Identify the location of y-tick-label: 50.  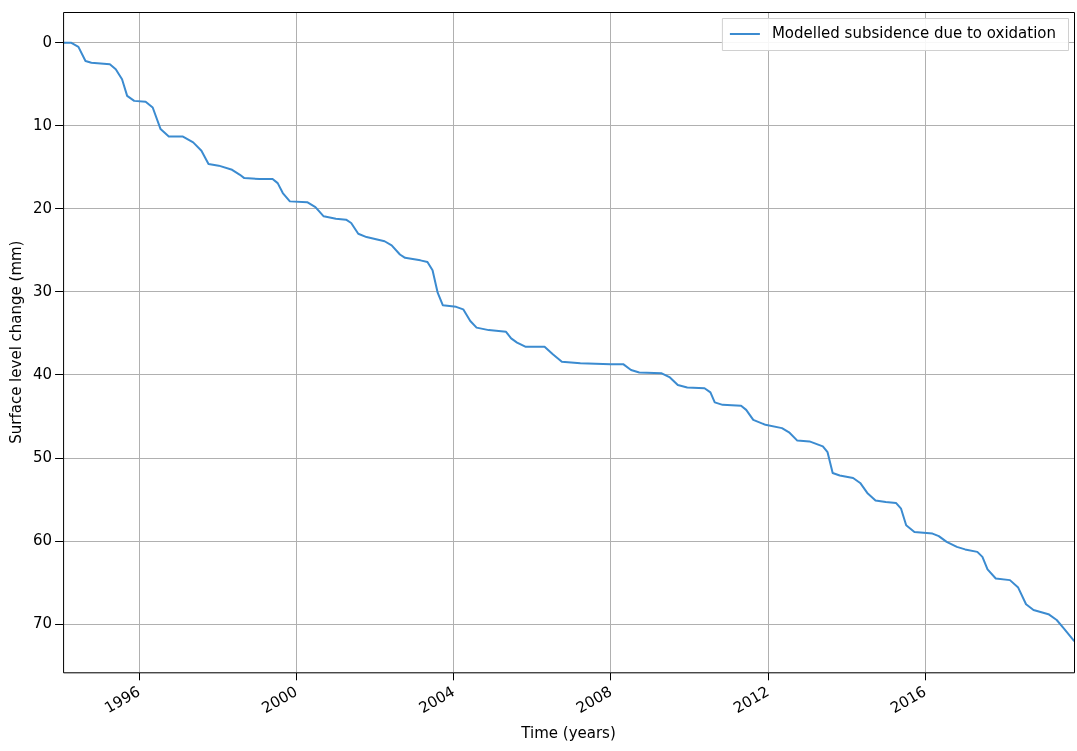
(42, 456).